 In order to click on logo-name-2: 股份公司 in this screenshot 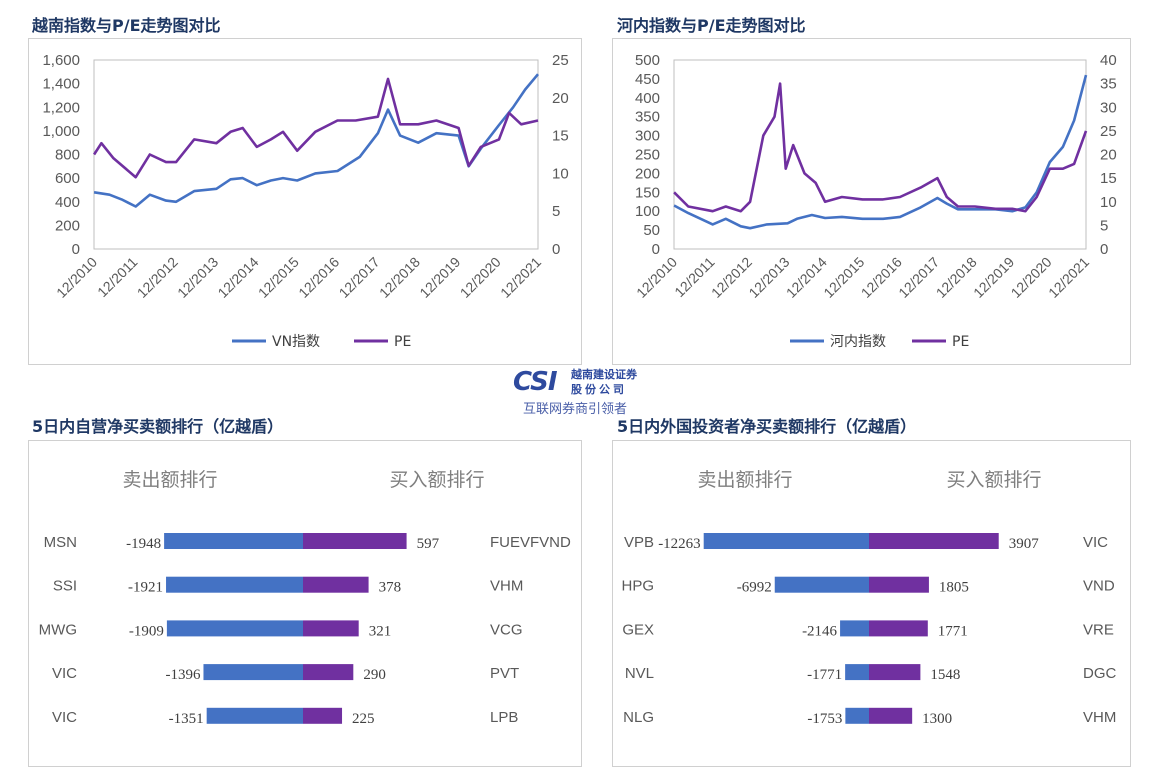, I will do `click(599, 389)`.